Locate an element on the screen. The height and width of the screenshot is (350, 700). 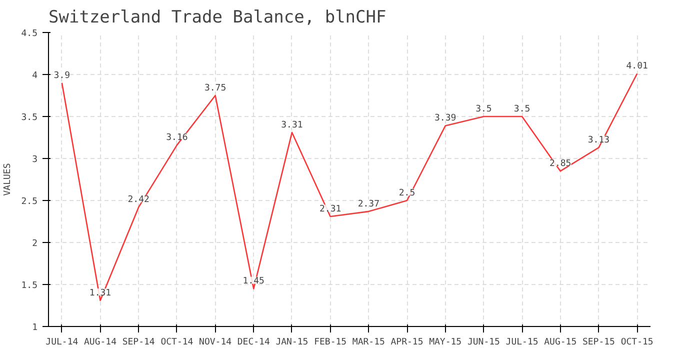
y-tick-label: 3 is located at coordinates (35, 160).